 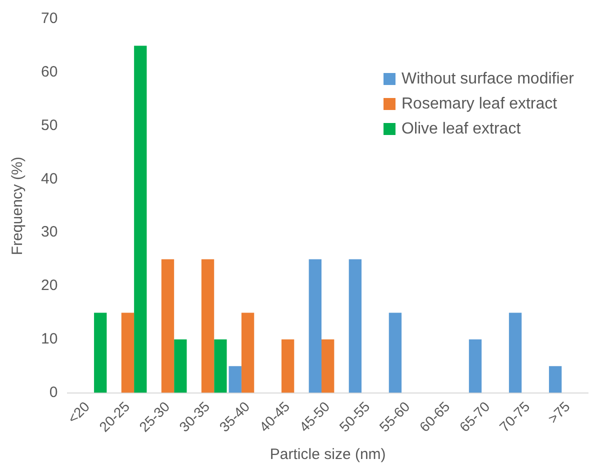 I want to click on legend-label: Olive leaf extract, so click(x=461, y=129).